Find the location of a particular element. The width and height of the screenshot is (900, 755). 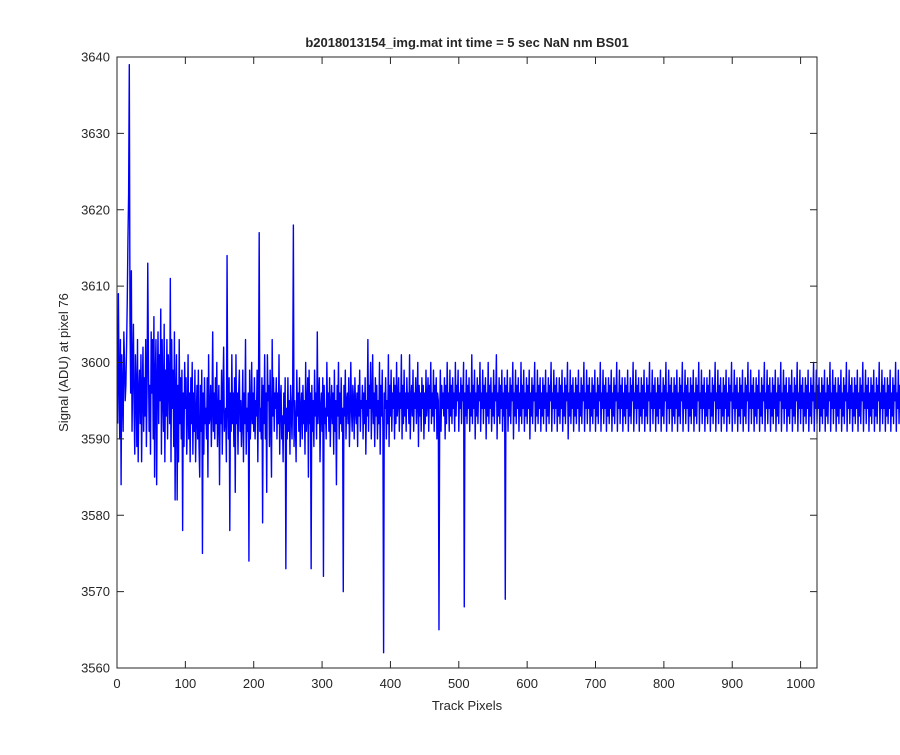

y-tick-label: 3590 is located at coordinates (95, 438).